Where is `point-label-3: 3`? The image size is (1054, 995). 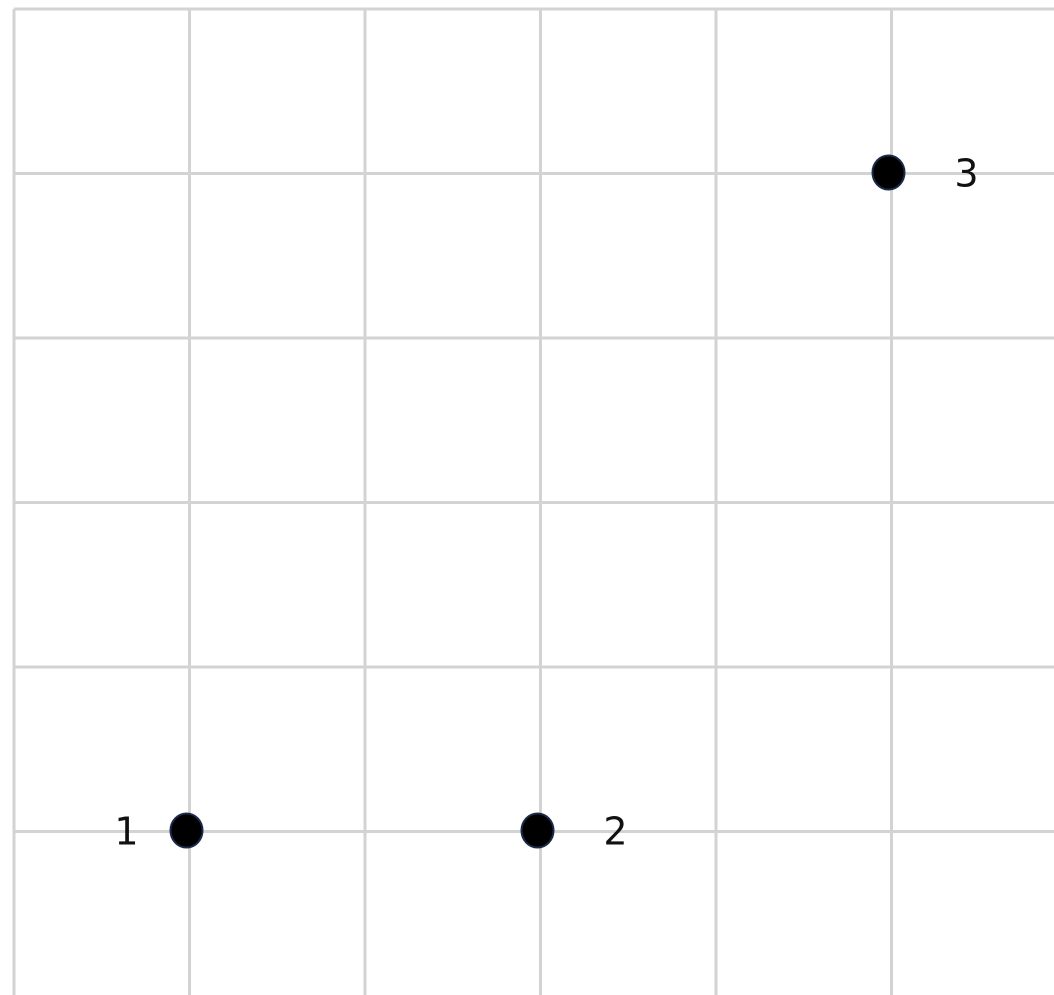 point-label-3: 3 is located at coordinates (966, 174).